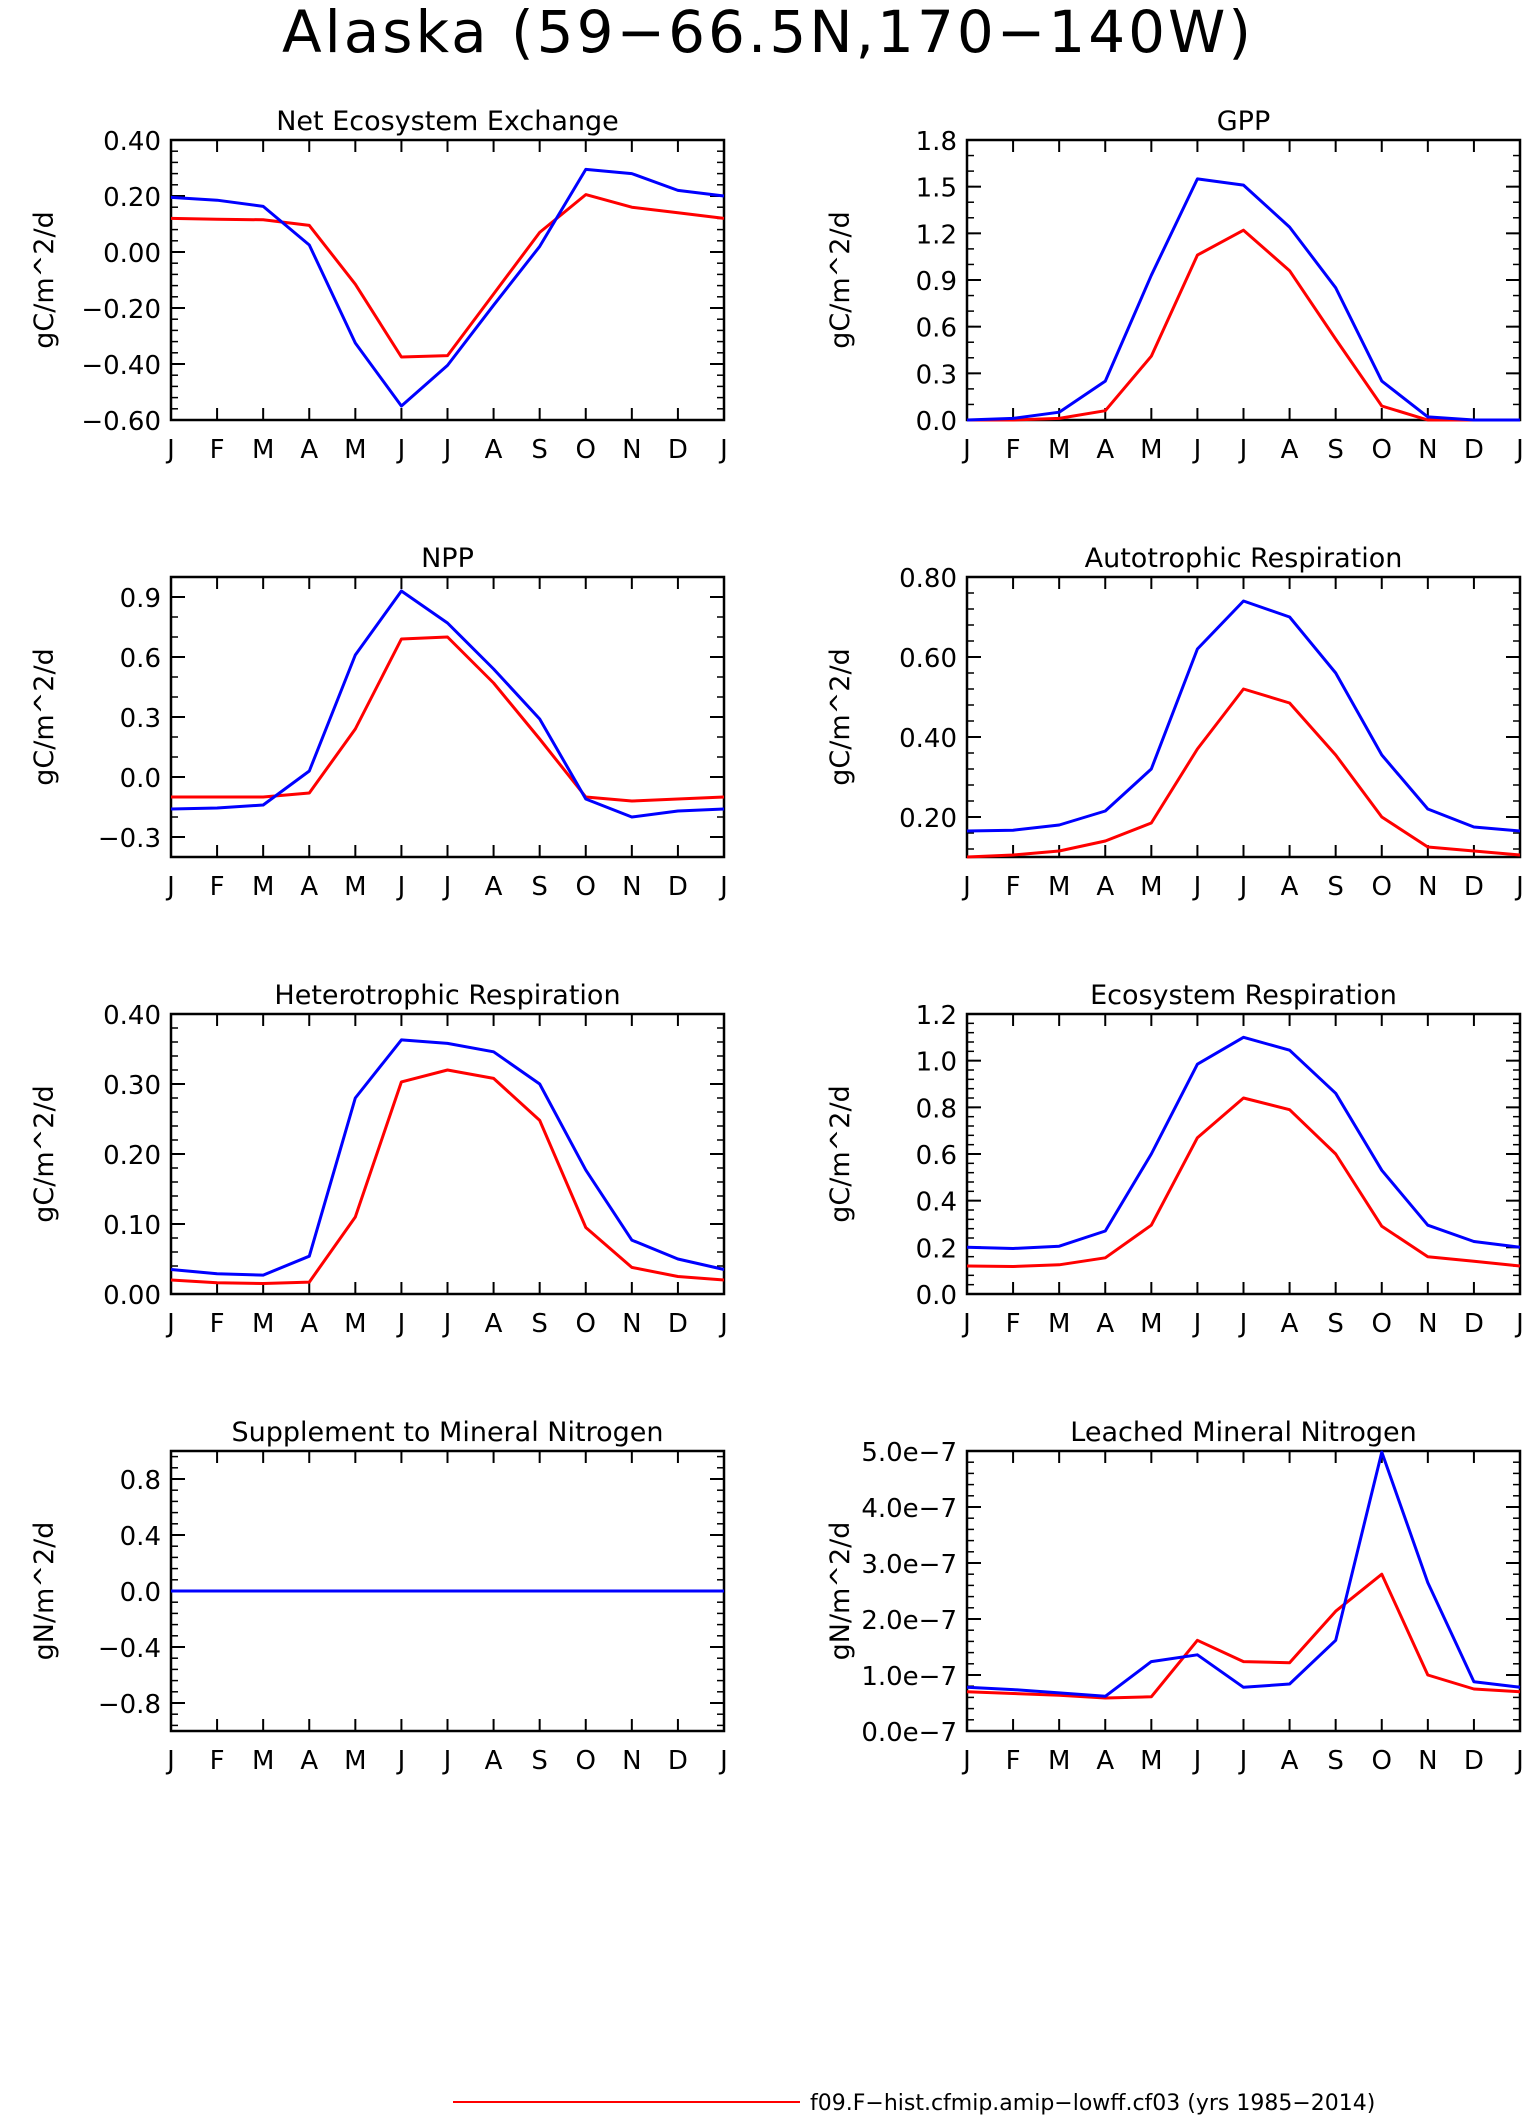 The height and width of the screenshot is (2118, 1537). I want to click on y-tick-label: 0.10, so click(132, 1226).